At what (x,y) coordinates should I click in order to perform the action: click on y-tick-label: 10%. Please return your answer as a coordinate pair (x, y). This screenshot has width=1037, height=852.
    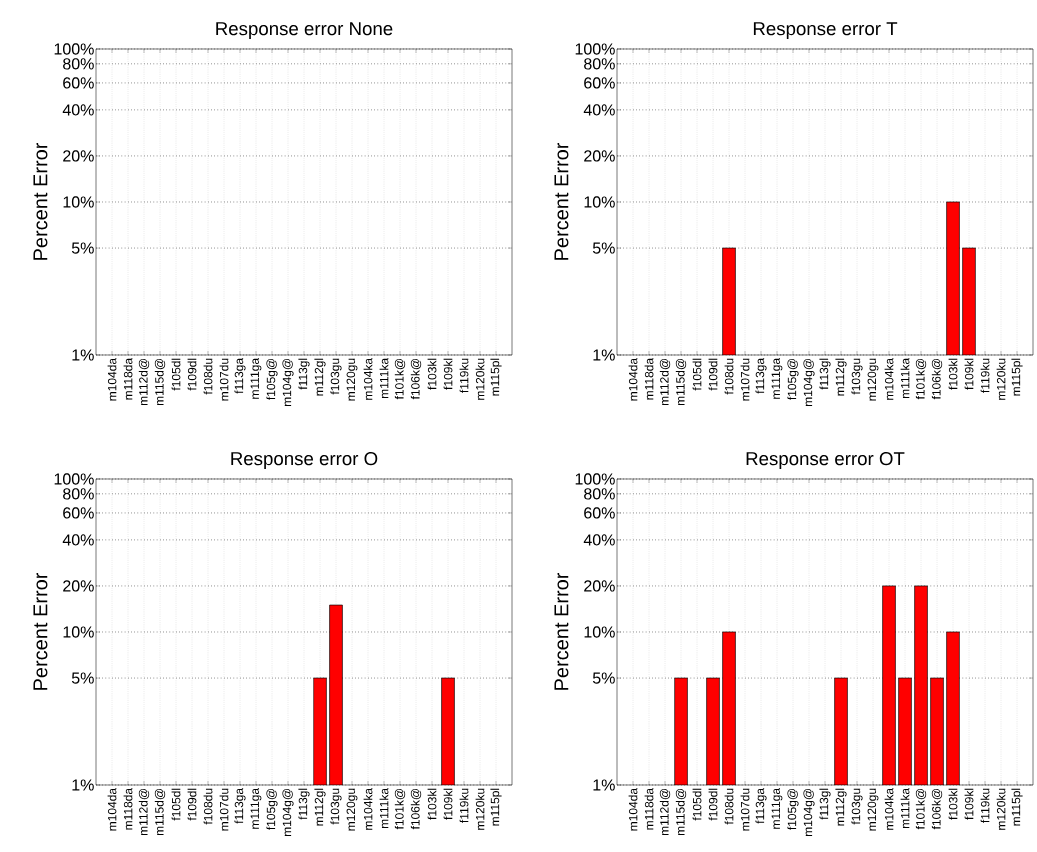
    Looking at the image, I should click on (599, 202).